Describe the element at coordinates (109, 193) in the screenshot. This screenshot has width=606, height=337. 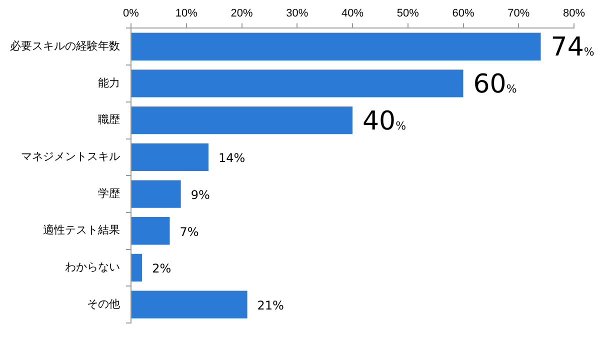
I see `y-tick-label: 学歴` at that location.